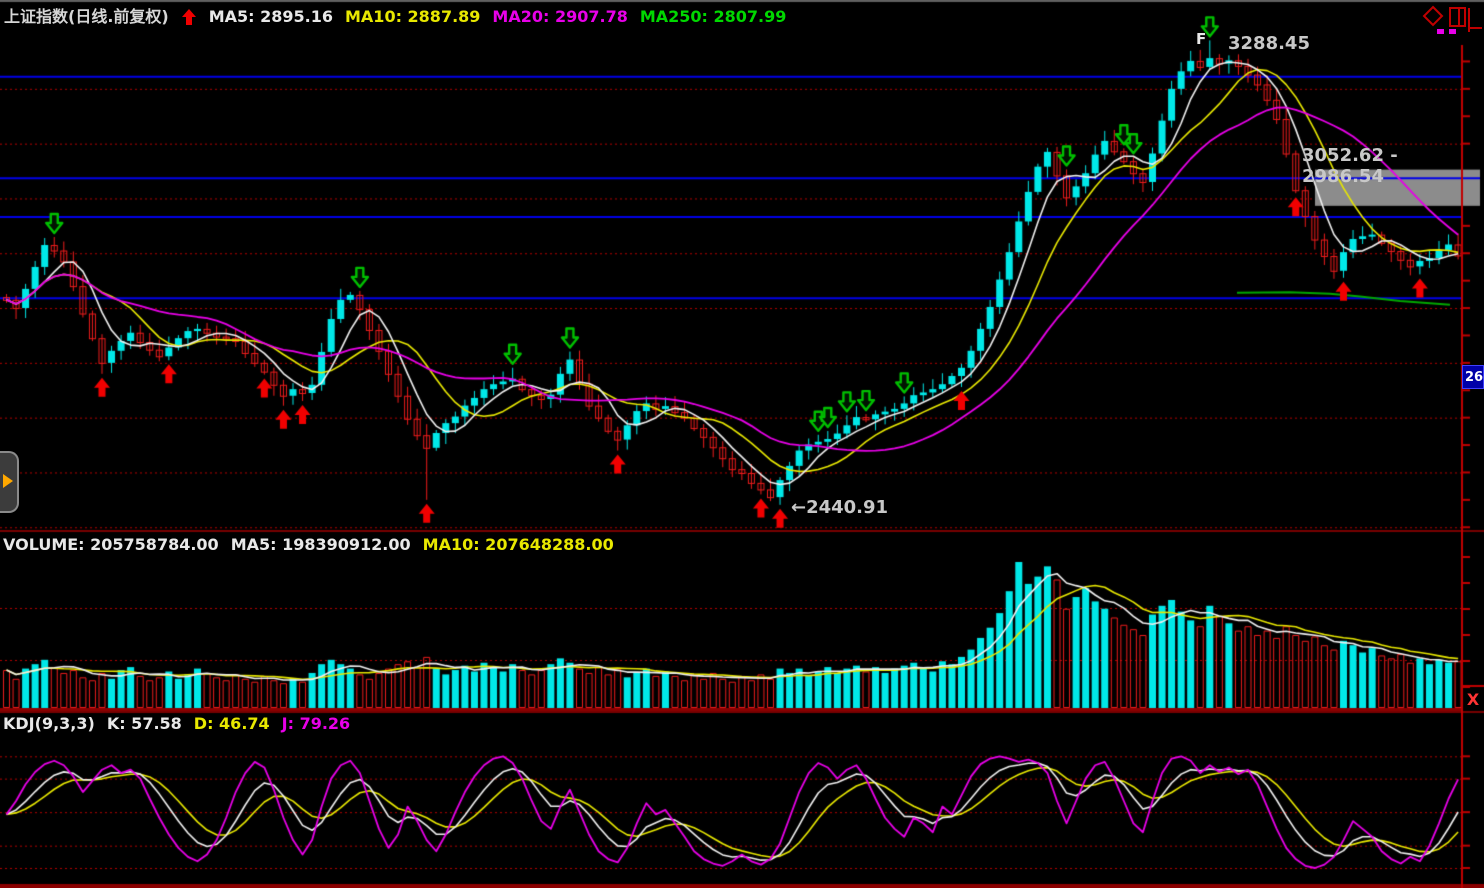  Describe the element at coordinates (1350, 166) in the screenshot. I see `gap-band-label: 3052.62 - 2986.54` at that location.